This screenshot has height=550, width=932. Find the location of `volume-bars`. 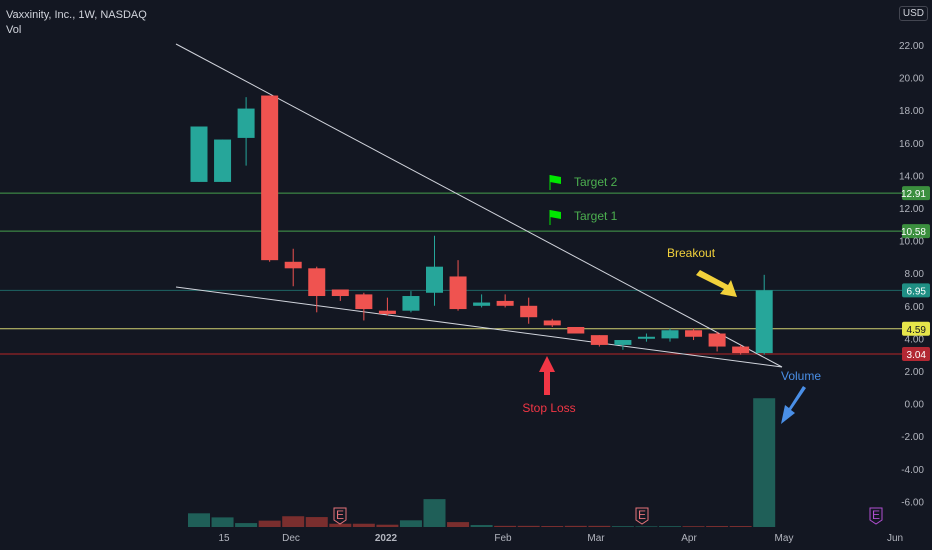

volume-bars is located at coordinates (482, 462).